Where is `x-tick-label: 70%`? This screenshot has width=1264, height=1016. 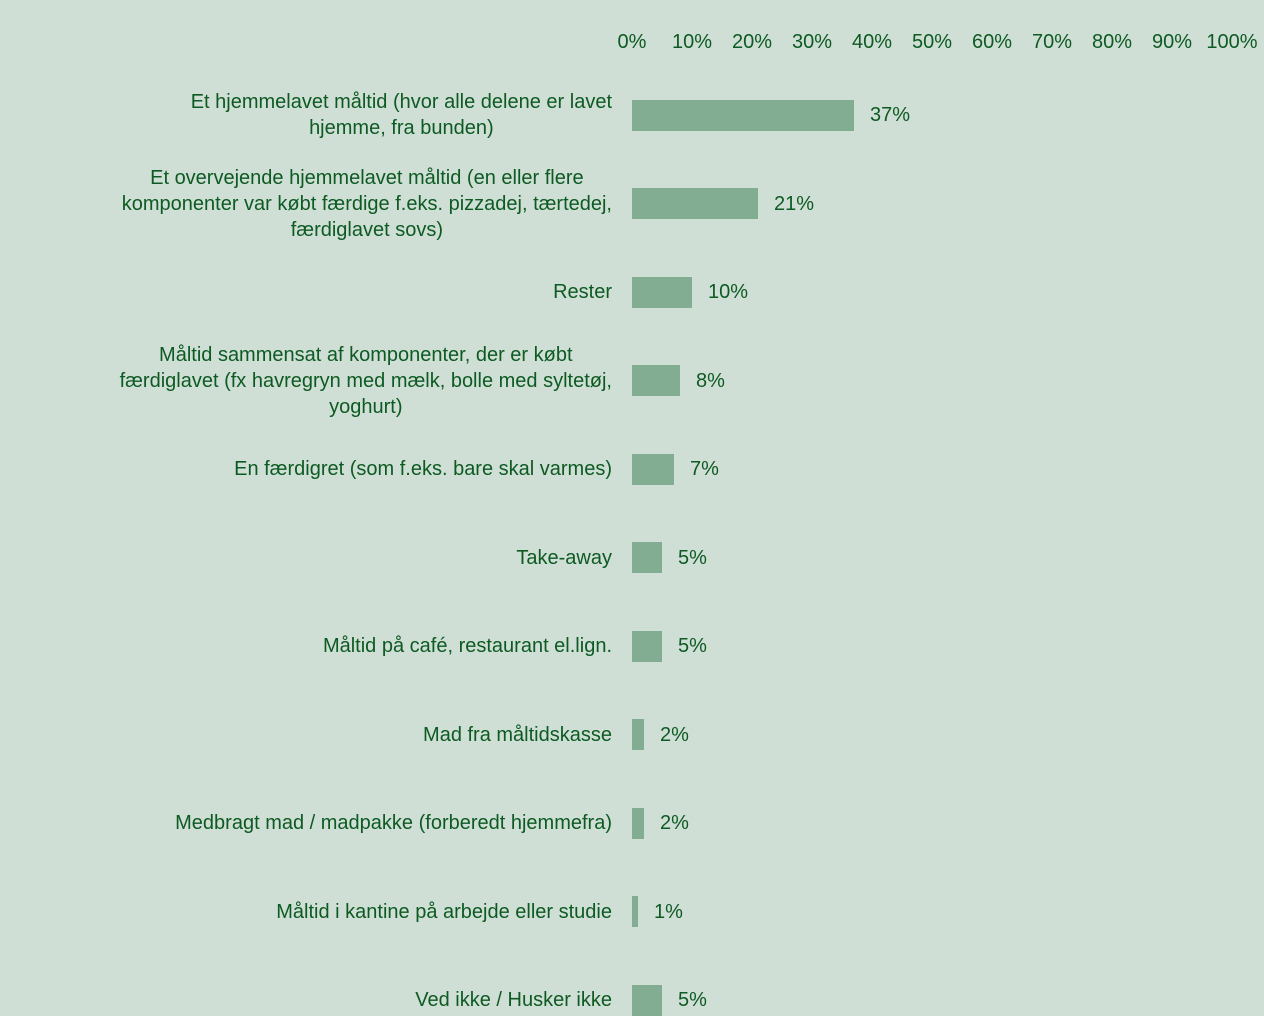 x-tick-label: 70% is located at coordinates (1052, 42).